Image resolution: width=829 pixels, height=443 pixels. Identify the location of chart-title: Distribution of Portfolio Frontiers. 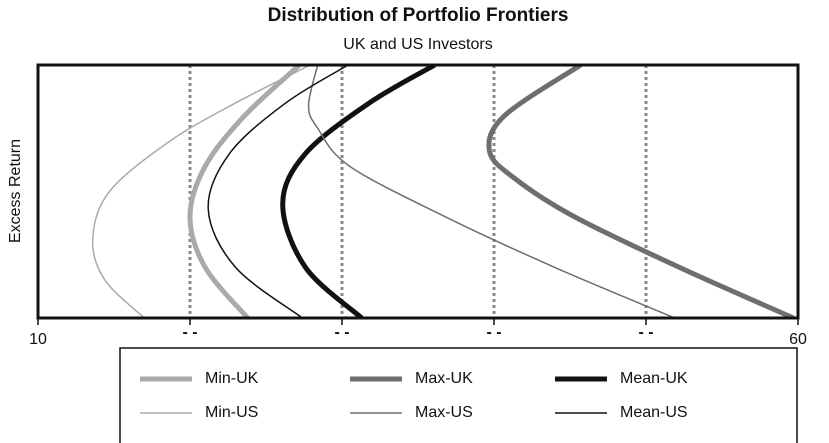
(418, 15).